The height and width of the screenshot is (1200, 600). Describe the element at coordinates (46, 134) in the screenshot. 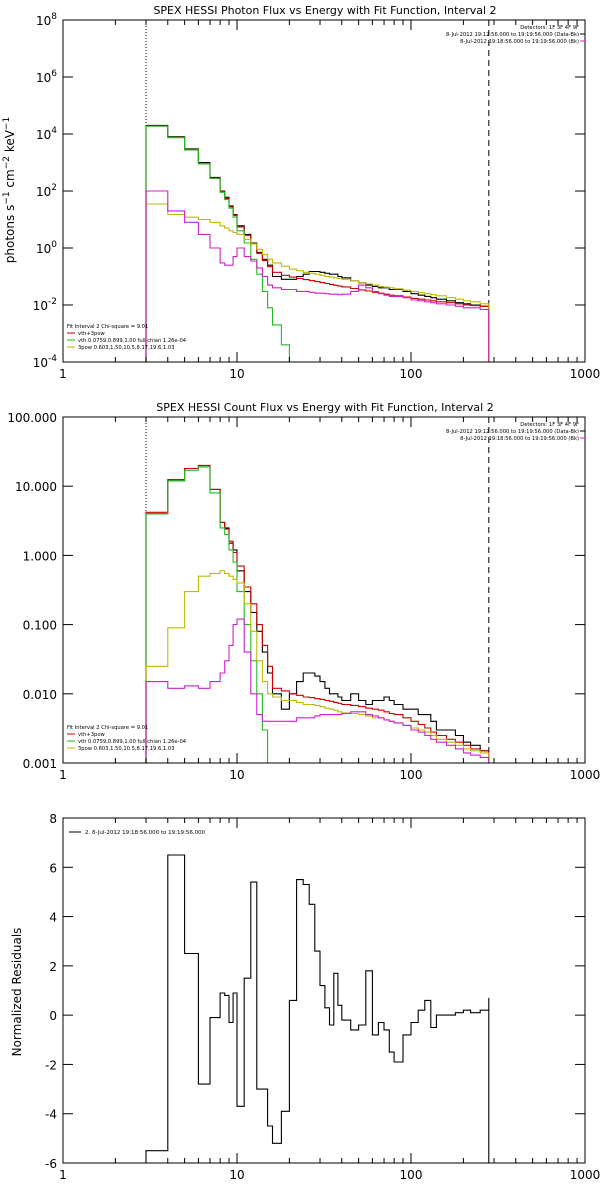

I see `photon-flux-ytick-label: 10⁴` at that location.